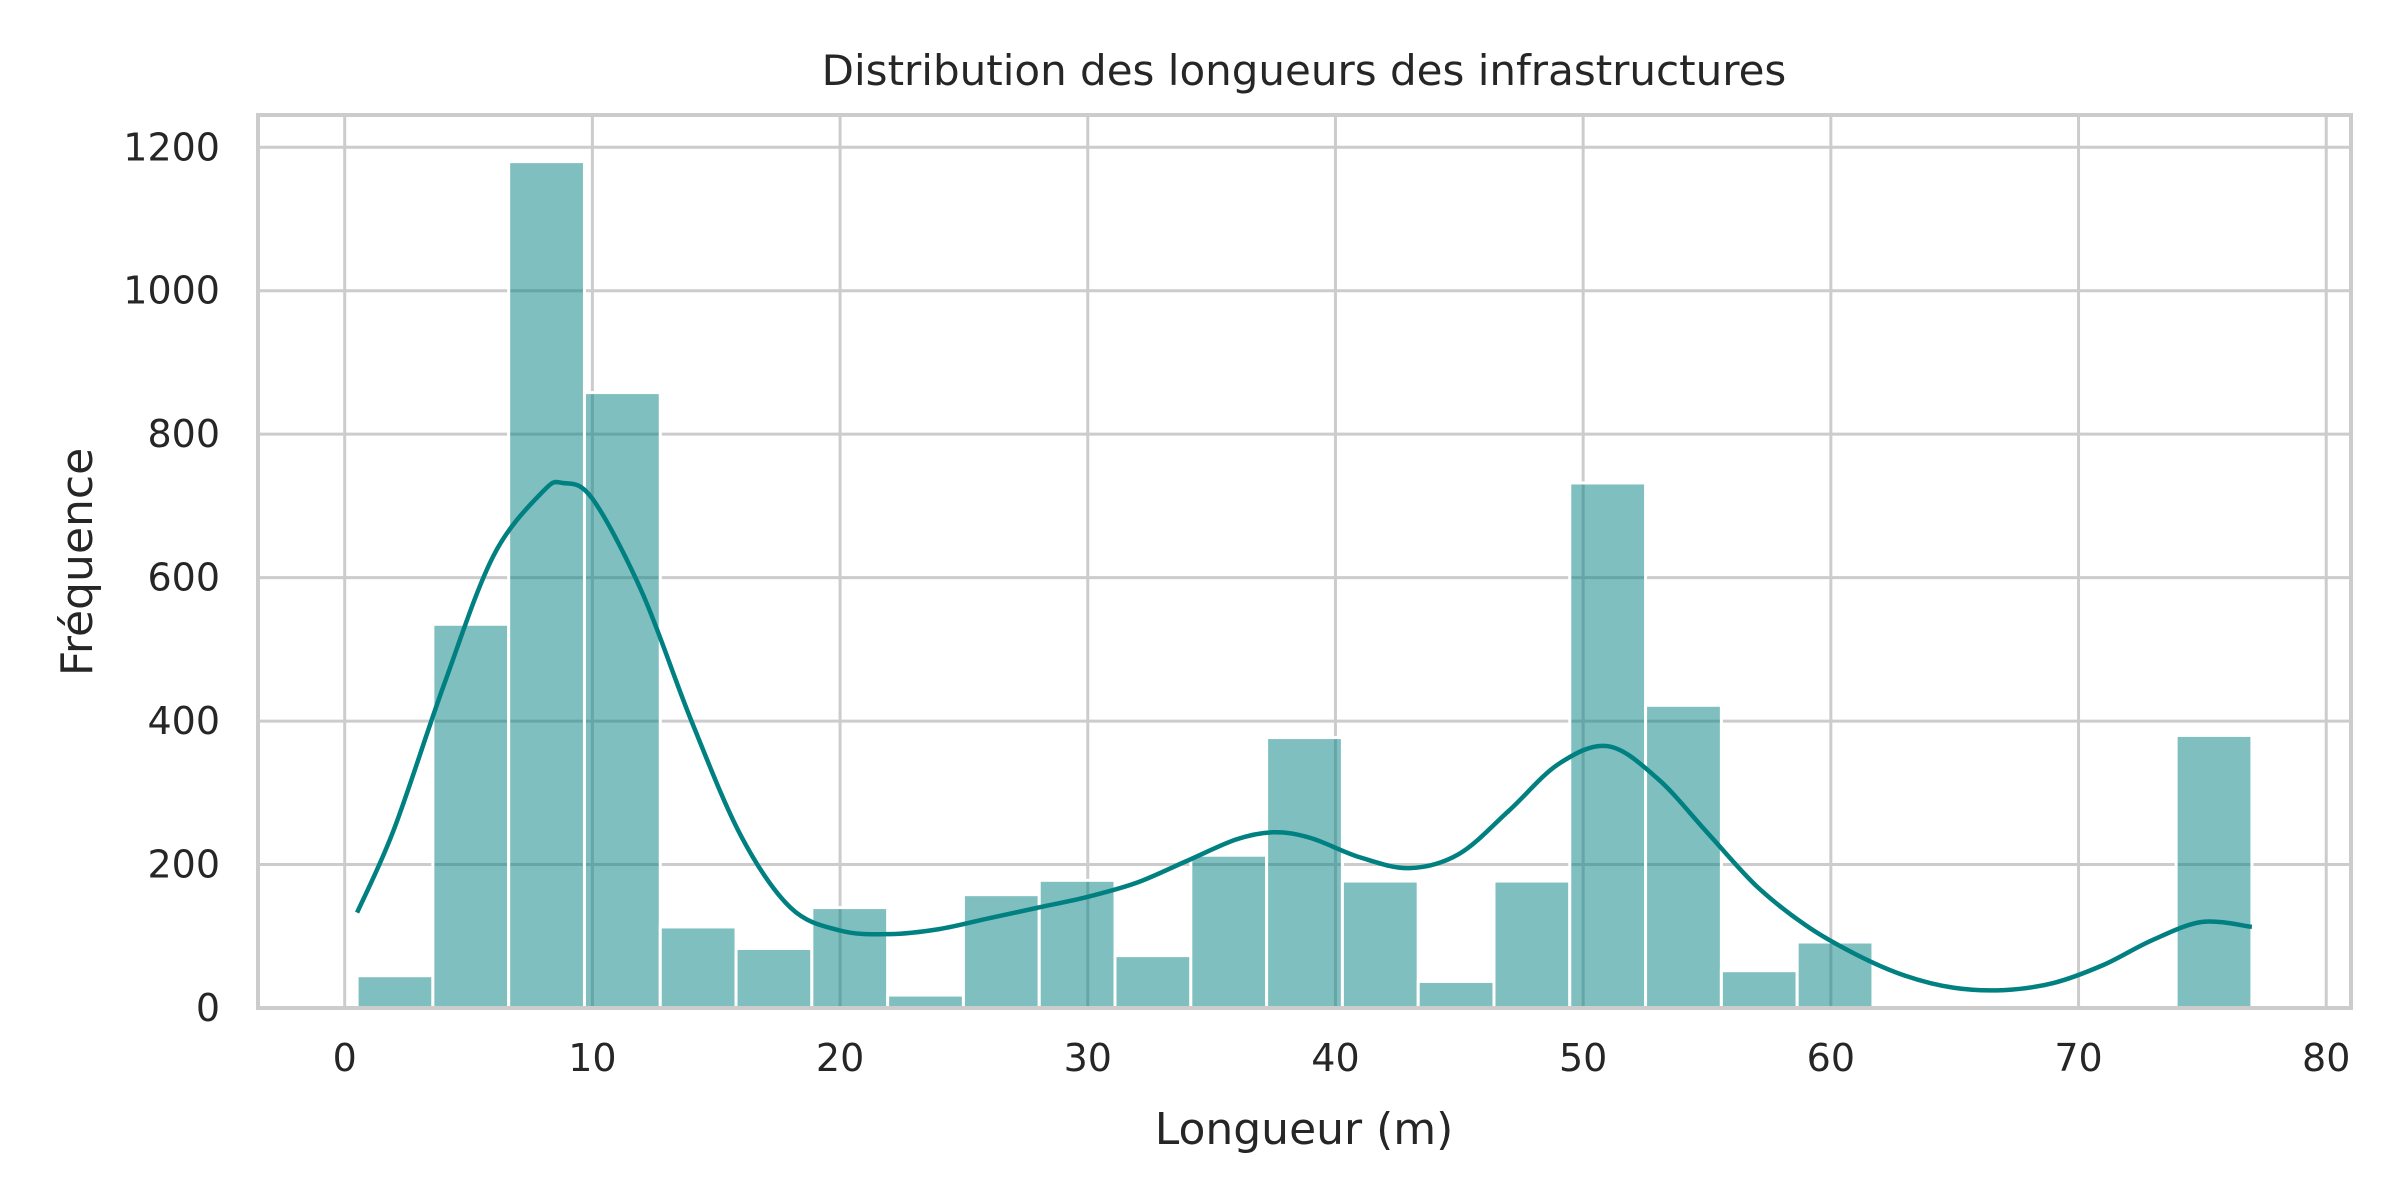  What do you see at coordinates (77, 562) in the screenshot?
I see `y-axis-label: Fréquence` at bounding box center [77, 562].